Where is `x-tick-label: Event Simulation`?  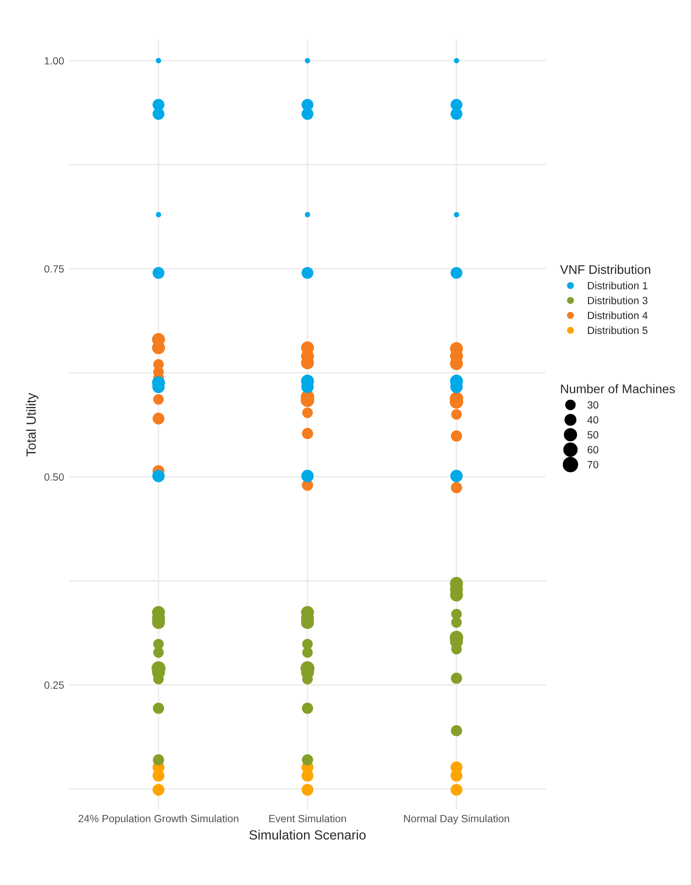 x-tick-label: Event Simulation is located at coordinates (307, 818).